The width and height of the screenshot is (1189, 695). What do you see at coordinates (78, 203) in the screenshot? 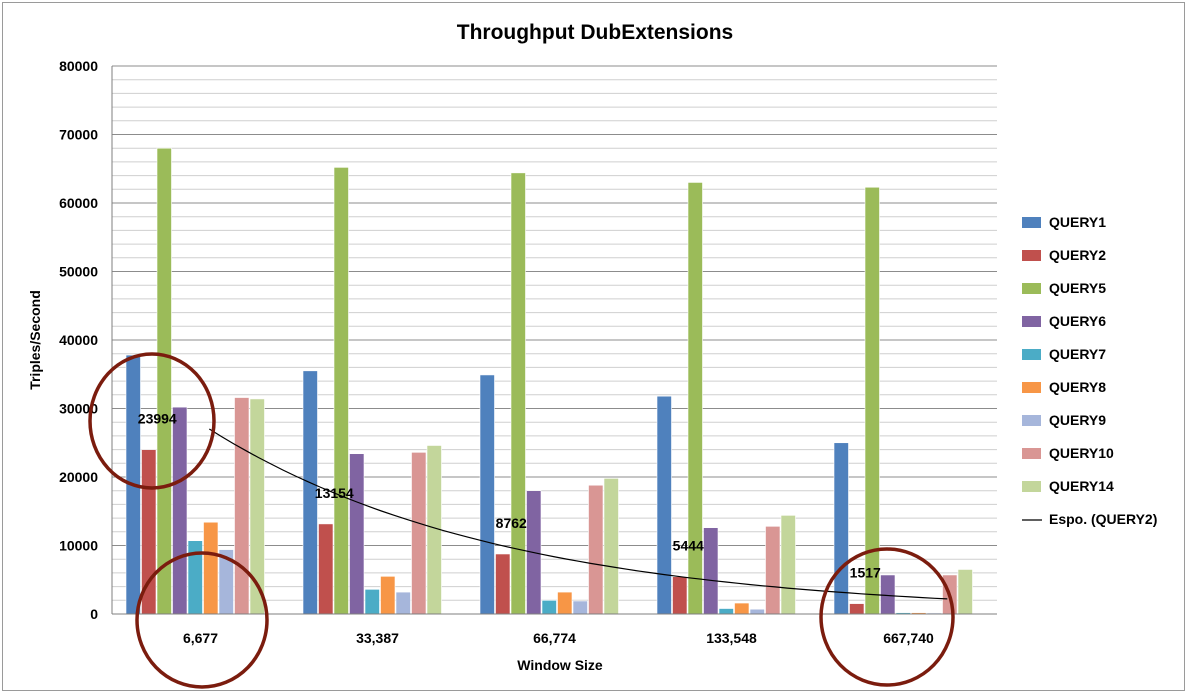
I see `y-tick-label: 60000` at bounding box center [78, 203].